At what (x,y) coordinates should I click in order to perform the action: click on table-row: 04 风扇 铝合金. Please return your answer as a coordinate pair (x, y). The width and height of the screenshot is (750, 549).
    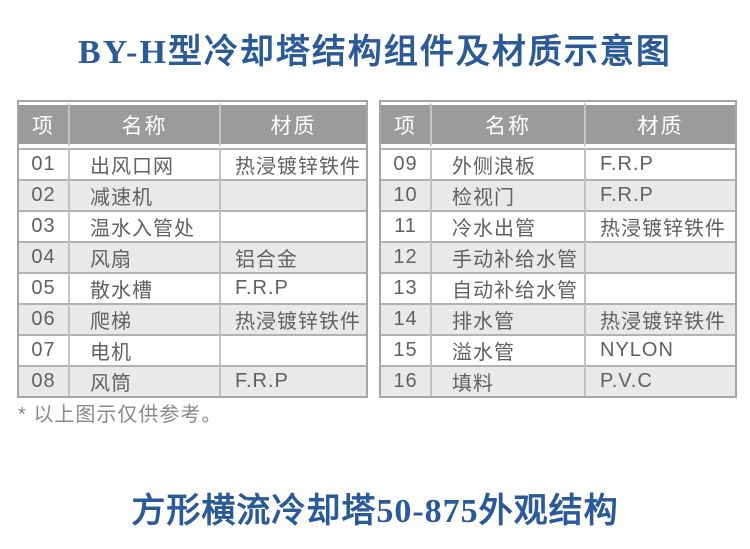
    Looking at the image, I should click on (192, 256).